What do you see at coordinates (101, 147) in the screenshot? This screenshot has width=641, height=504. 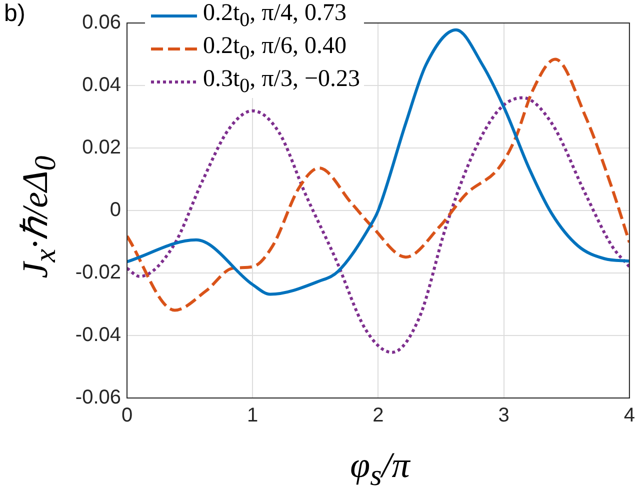 I see `y-tick-label: 0.02` at bounding box center [101, 147].